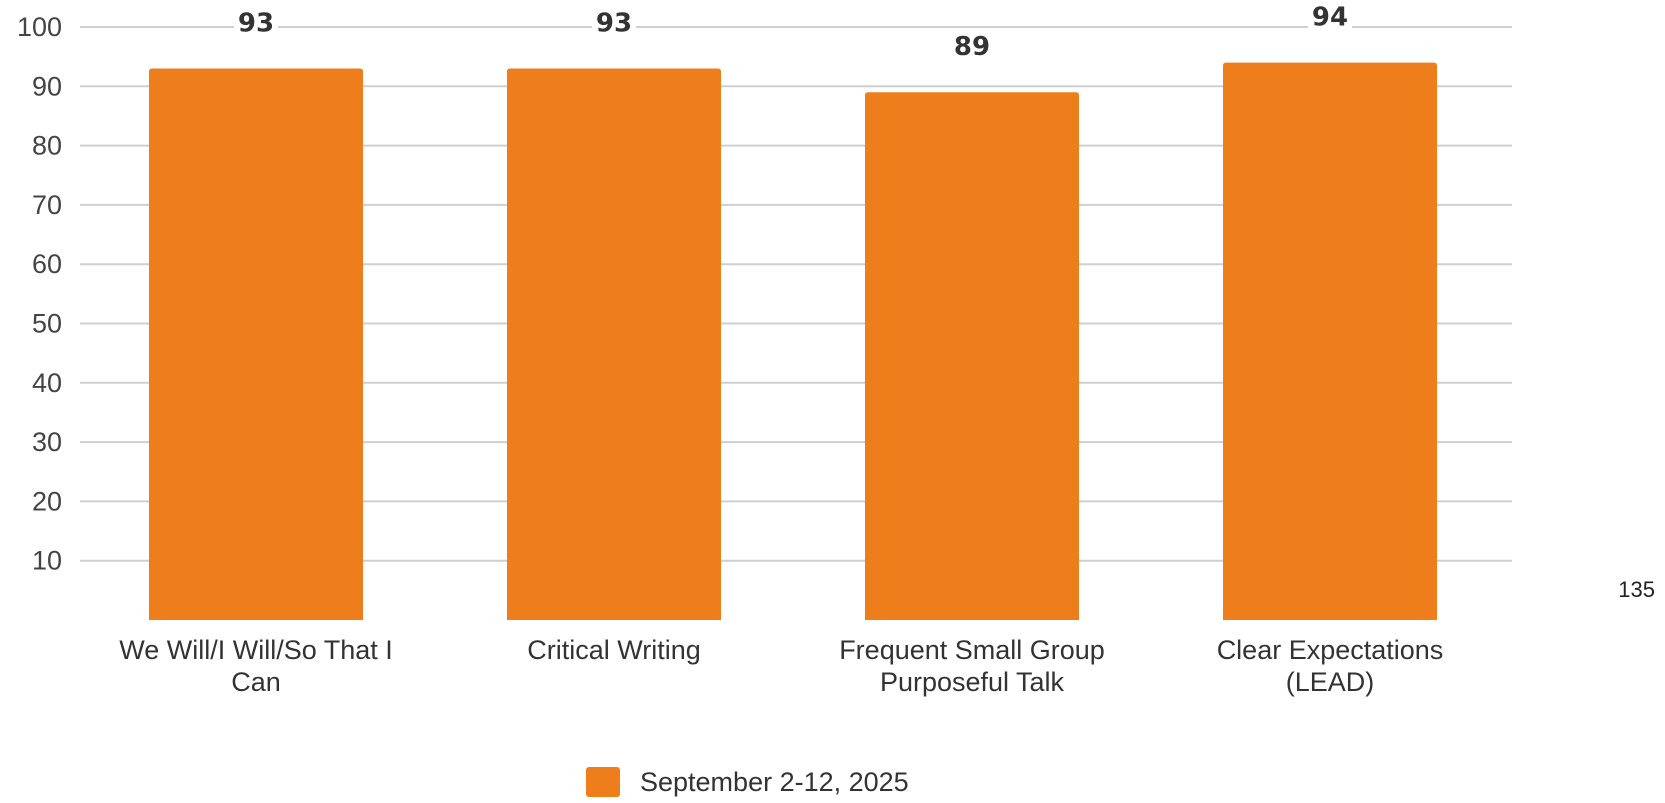 The image size is (1665, 803). I want to click on x-category-label: We Will/I Will/So That I, so click(256, 650).